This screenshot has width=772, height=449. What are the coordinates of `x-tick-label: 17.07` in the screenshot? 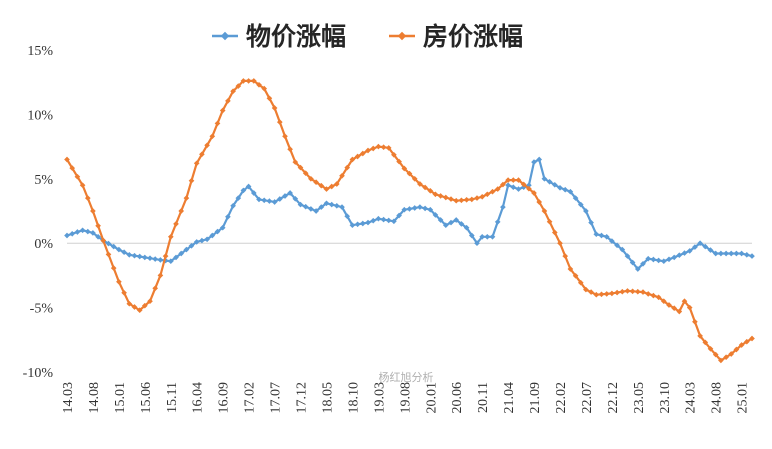 It's located at (276, 398).